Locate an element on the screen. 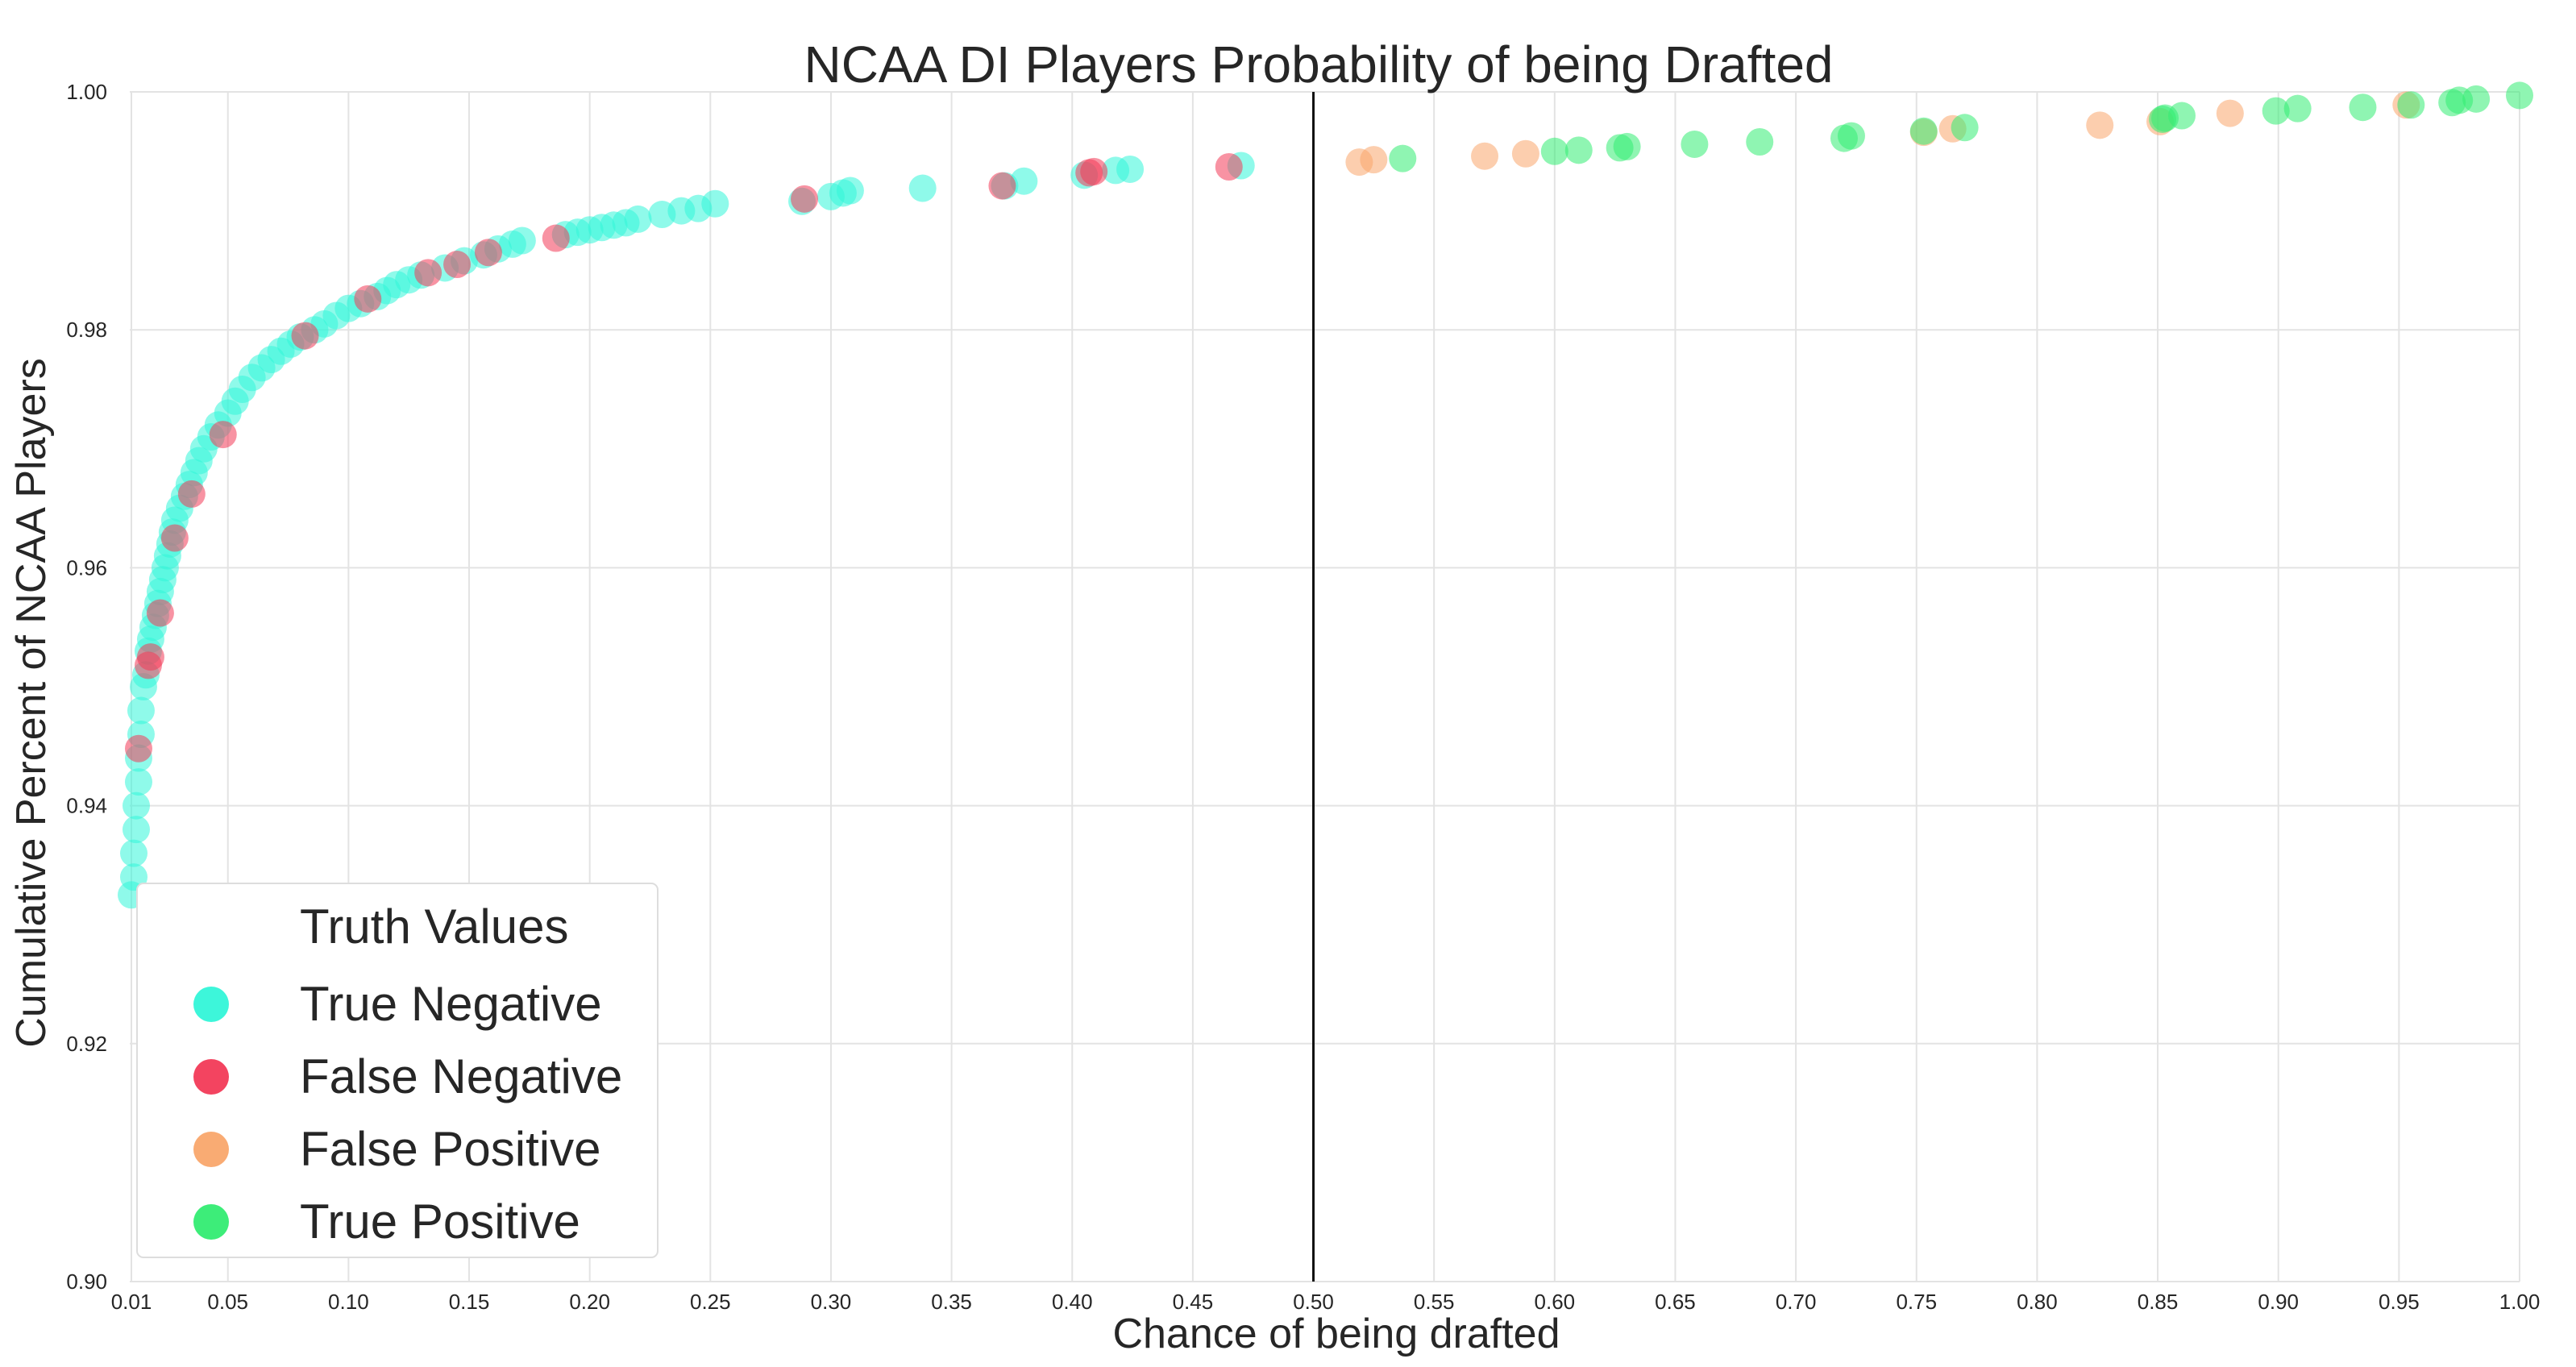  y-tick-labels: 0.90 0.92 0.94 0.96 0.98 1.00 is located at coordinates (86, 687).